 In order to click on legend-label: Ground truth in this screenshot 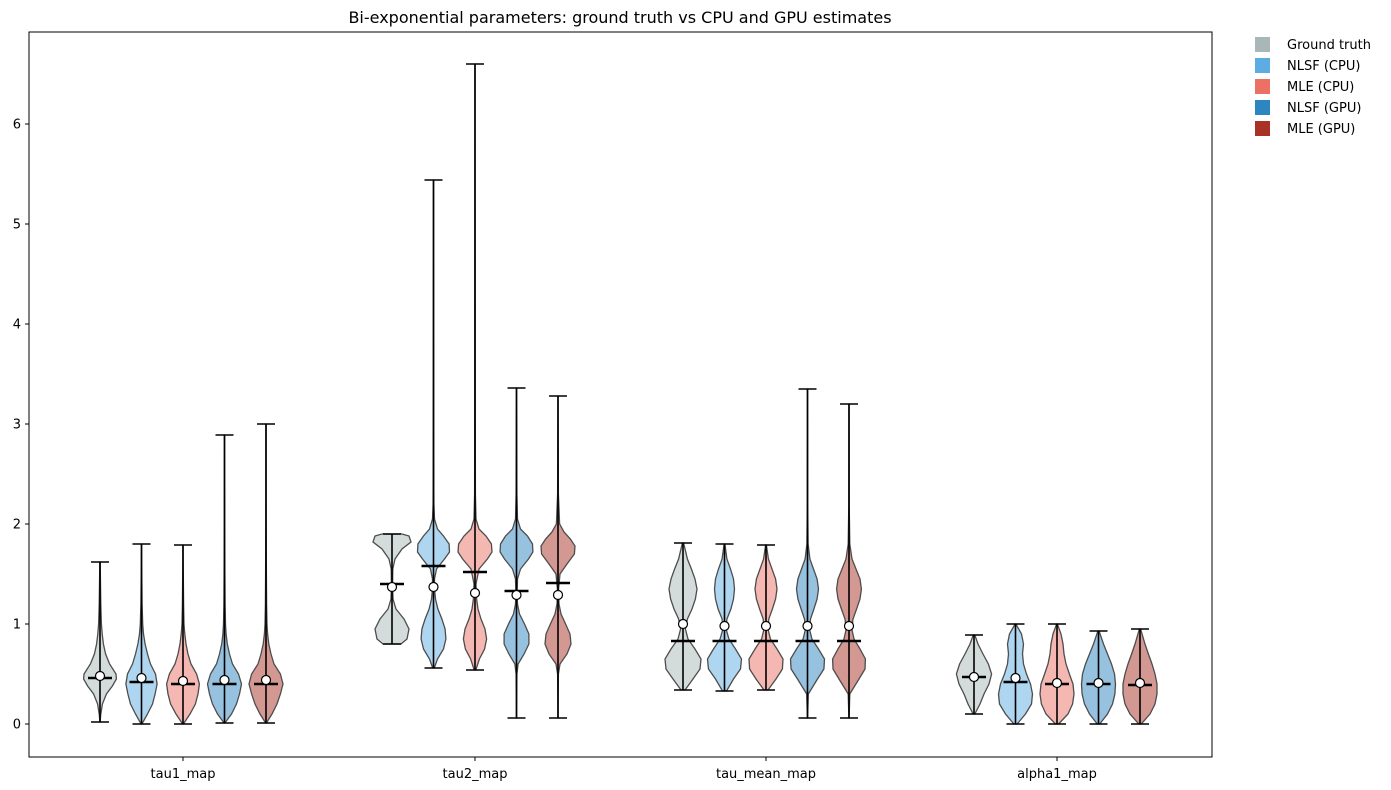, I will do `click(1329, 45)`.